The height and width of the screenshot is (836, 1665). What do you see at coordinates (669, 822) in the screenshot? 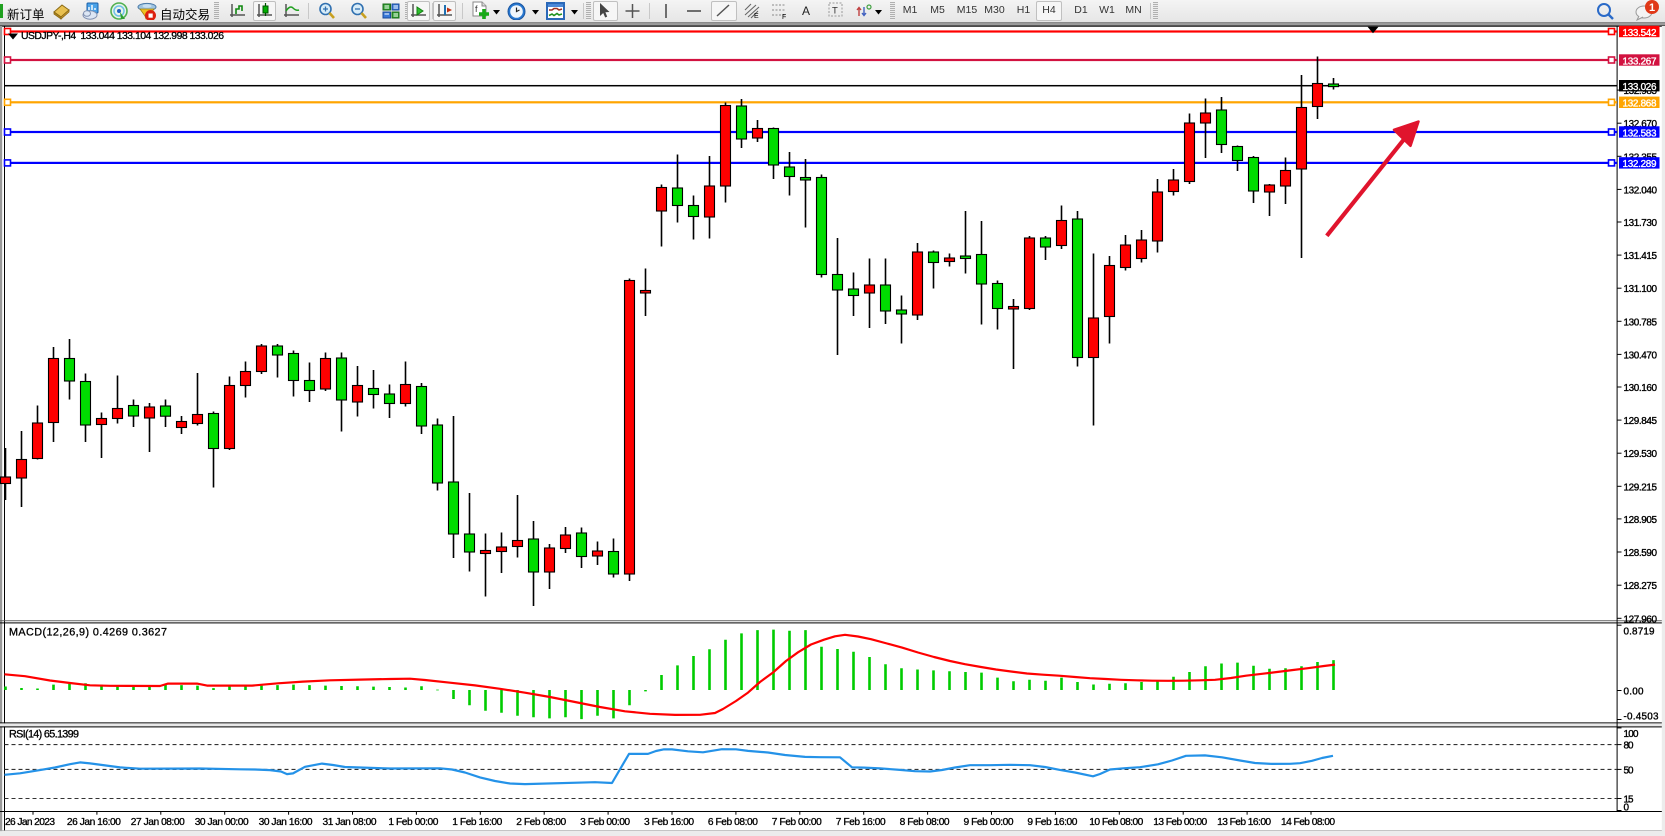
I see `svg-text: 3 Feb 16:00` at bounding box center [669, 822].